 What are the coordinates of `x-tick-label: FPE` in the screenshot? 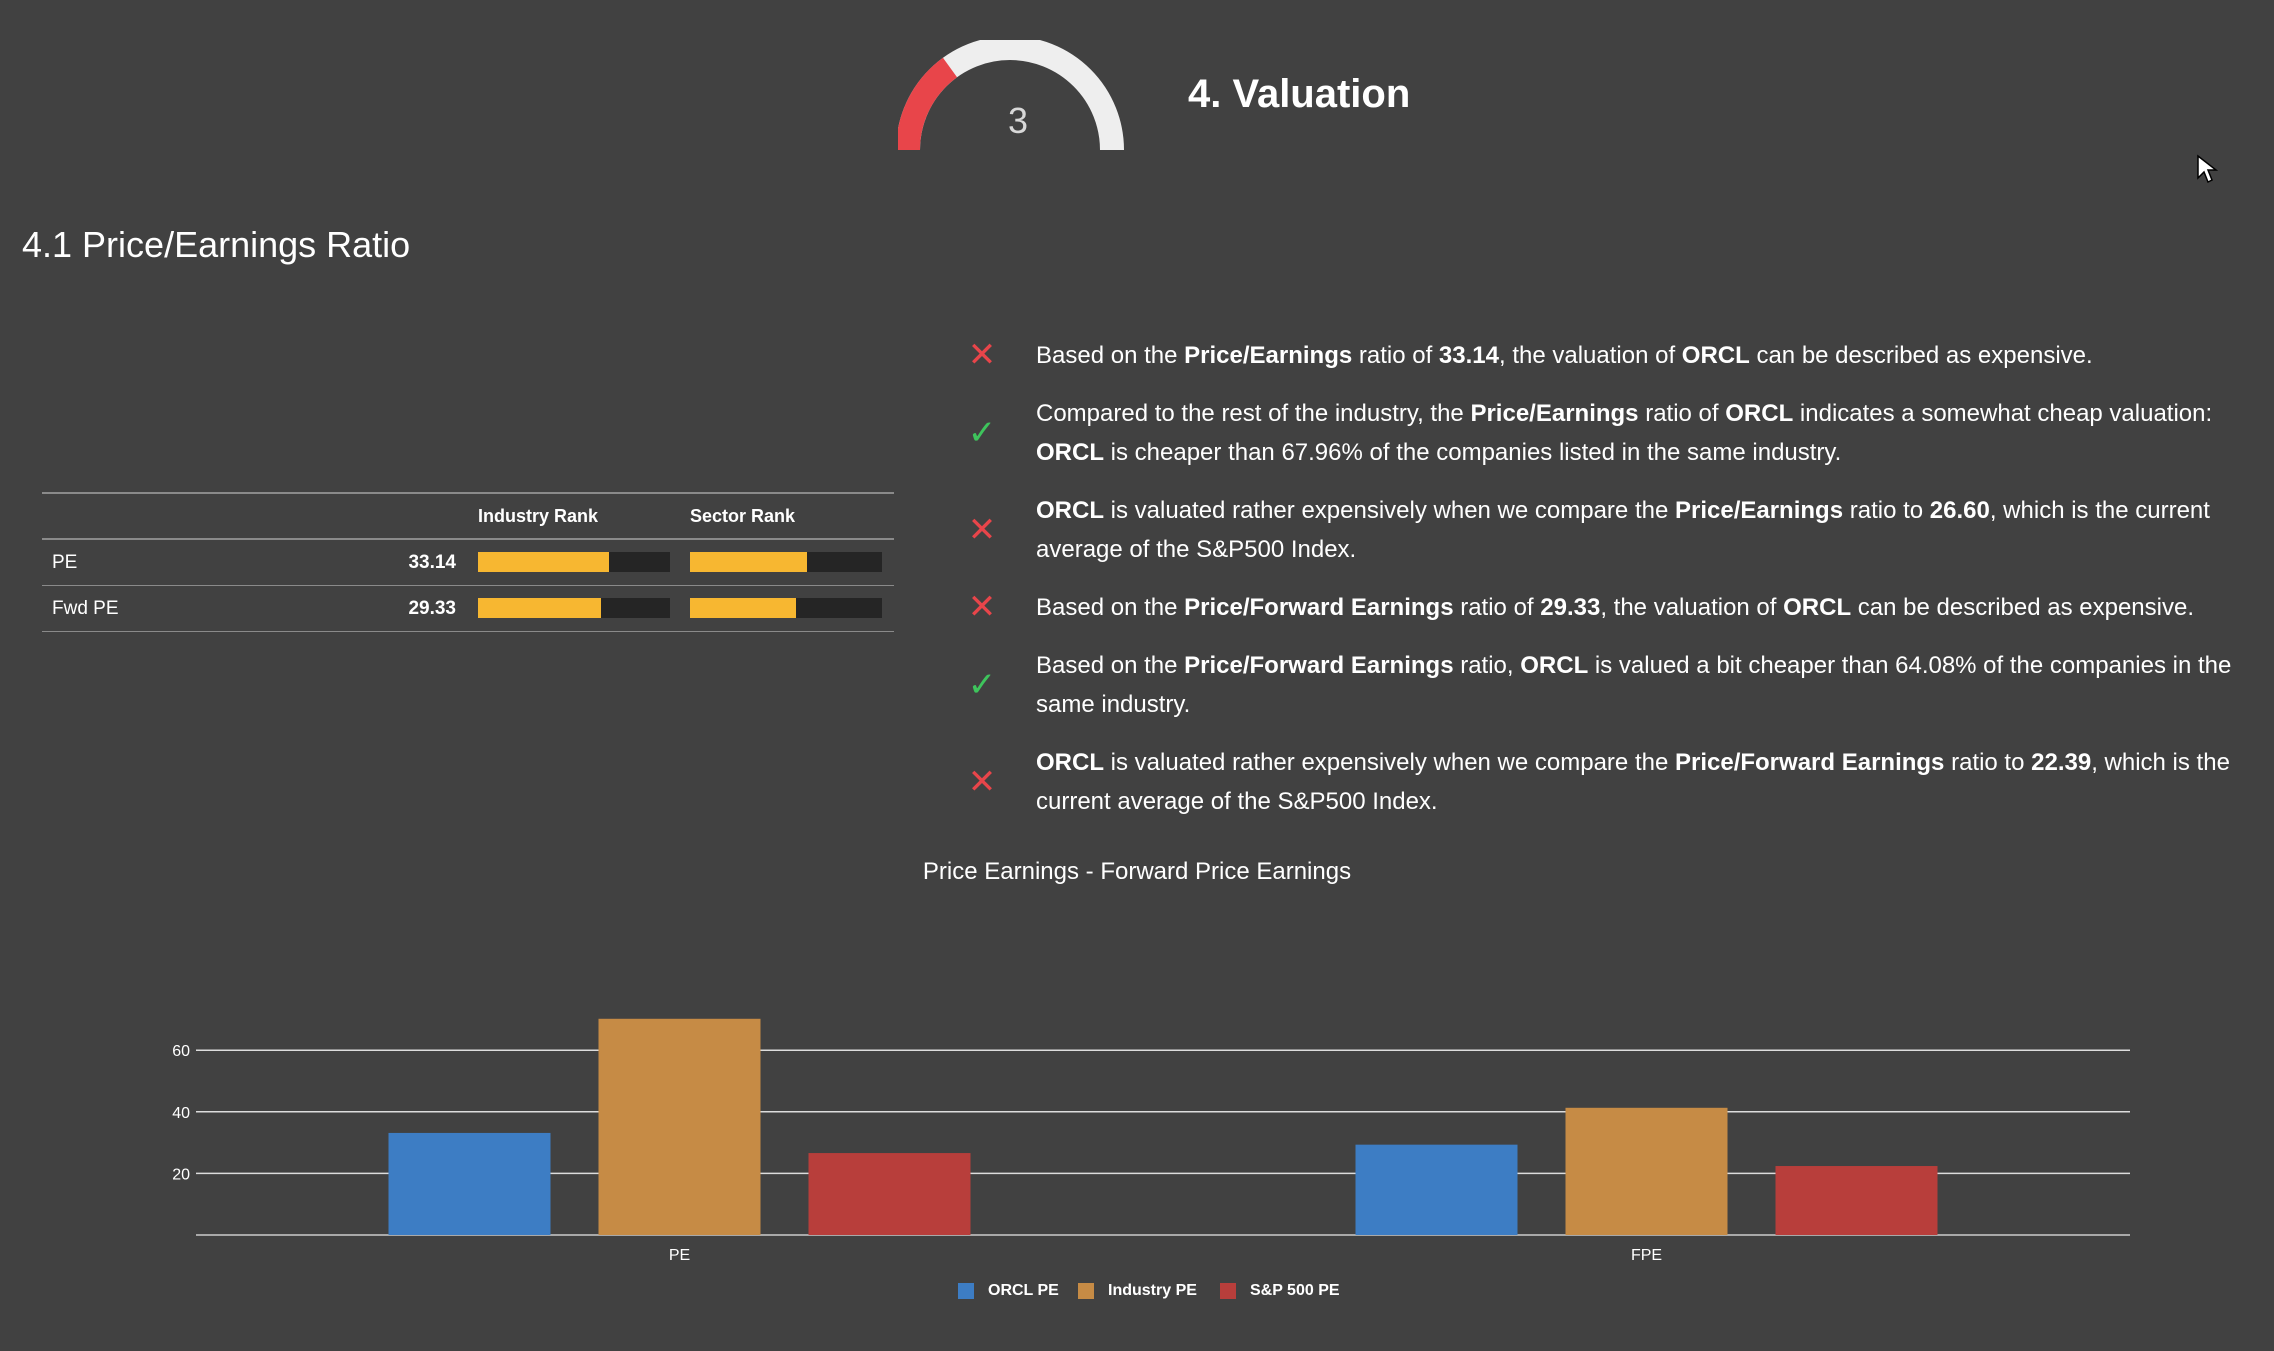 It's located at (1646, 1255).